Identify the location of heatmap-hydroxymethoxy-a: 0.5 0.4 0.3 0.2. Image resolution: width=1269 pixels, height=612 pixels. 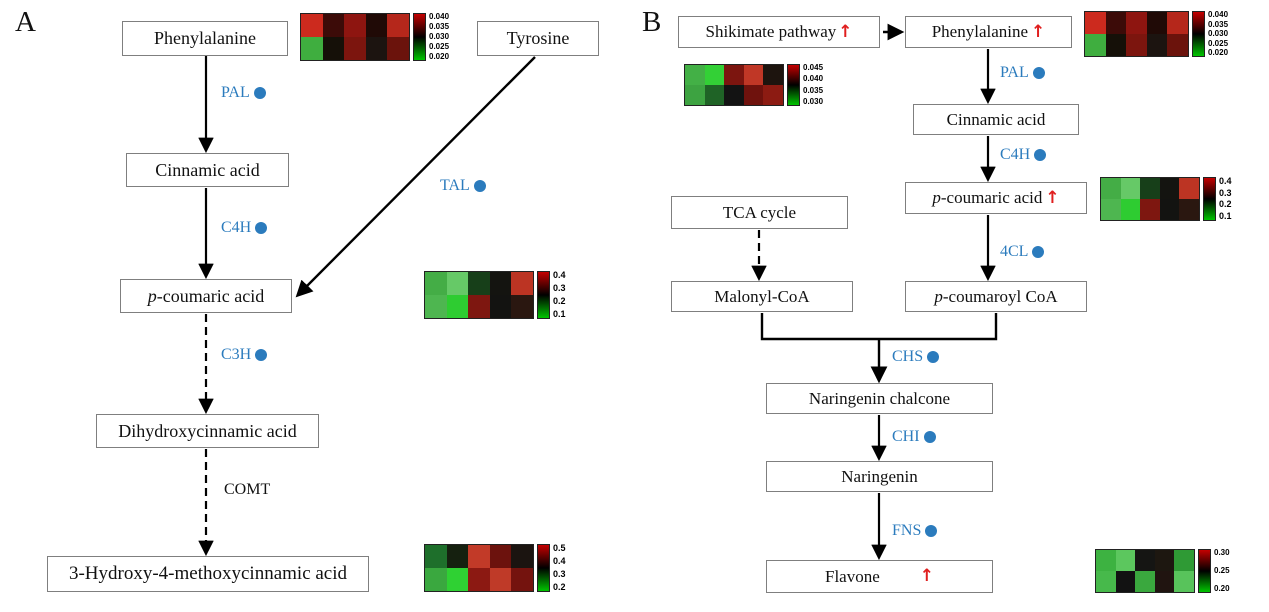
(495, 568).